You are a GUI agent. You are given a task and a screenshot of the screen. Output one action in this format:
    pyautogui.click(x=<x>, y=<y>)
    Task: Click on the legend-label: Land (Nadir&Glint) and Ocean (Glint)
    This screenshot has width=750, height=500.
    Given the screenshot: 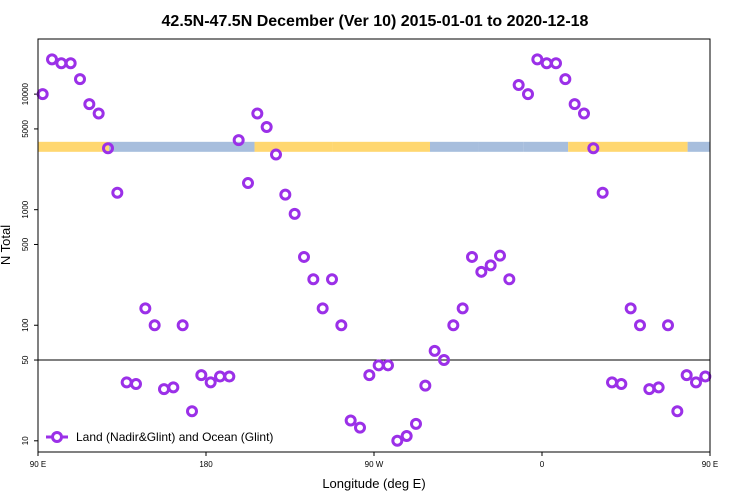 What is the action you would take?
    pyautogui.click(x=174, y=437)
    